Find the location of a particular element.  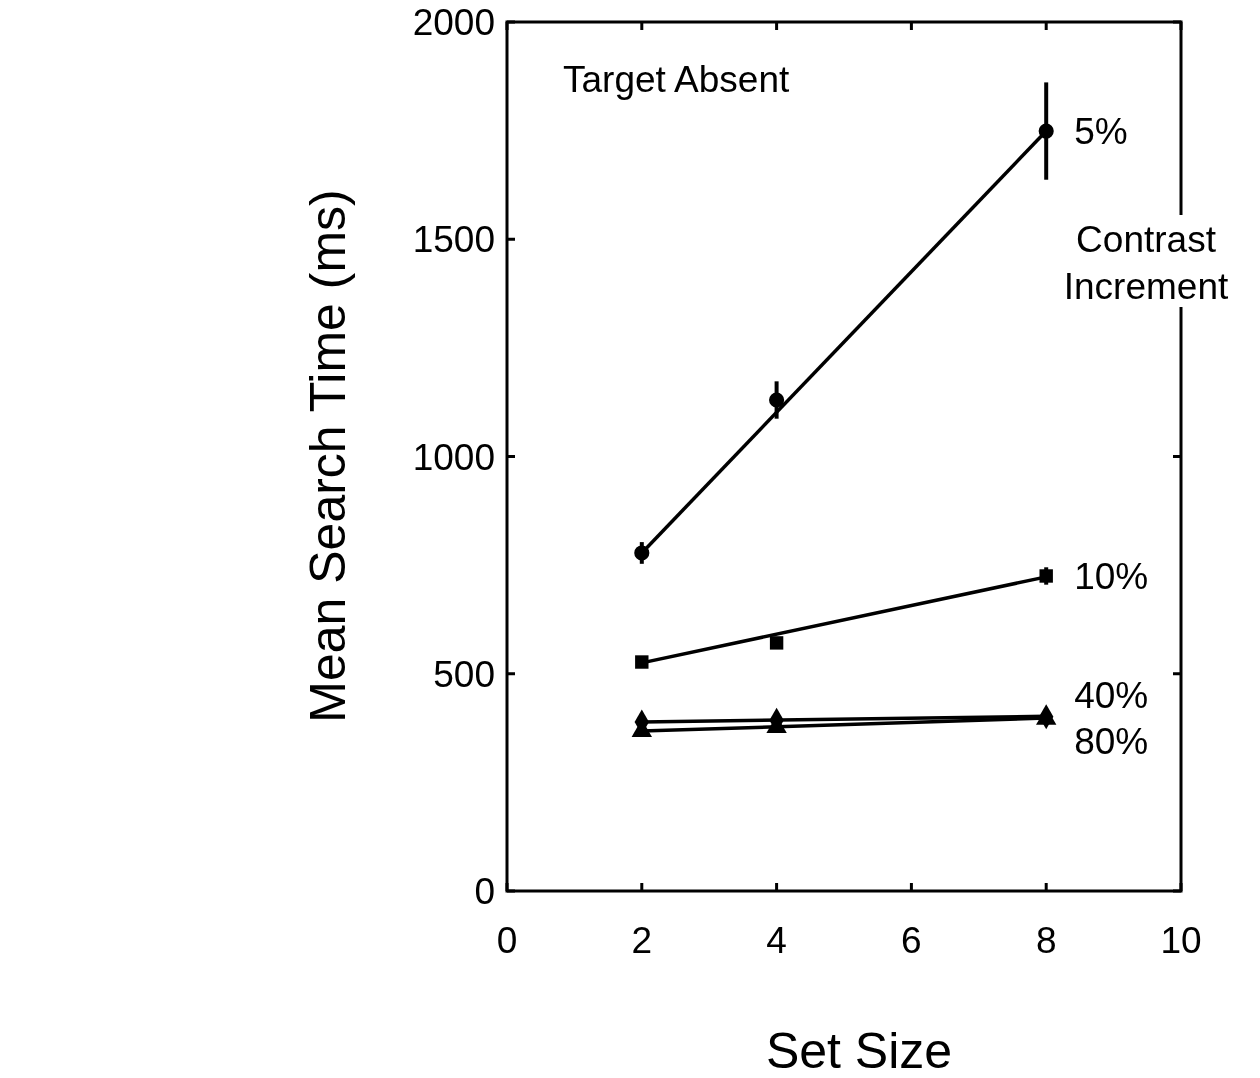

series-label: 80% is located at coordinates (1111, 741).